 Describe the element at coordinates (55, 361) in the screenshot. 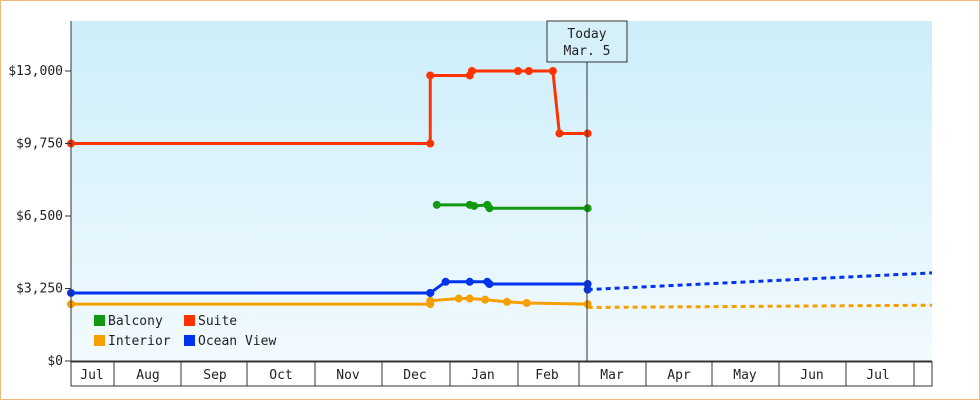

I see `y-tick-label: $0` at that location.